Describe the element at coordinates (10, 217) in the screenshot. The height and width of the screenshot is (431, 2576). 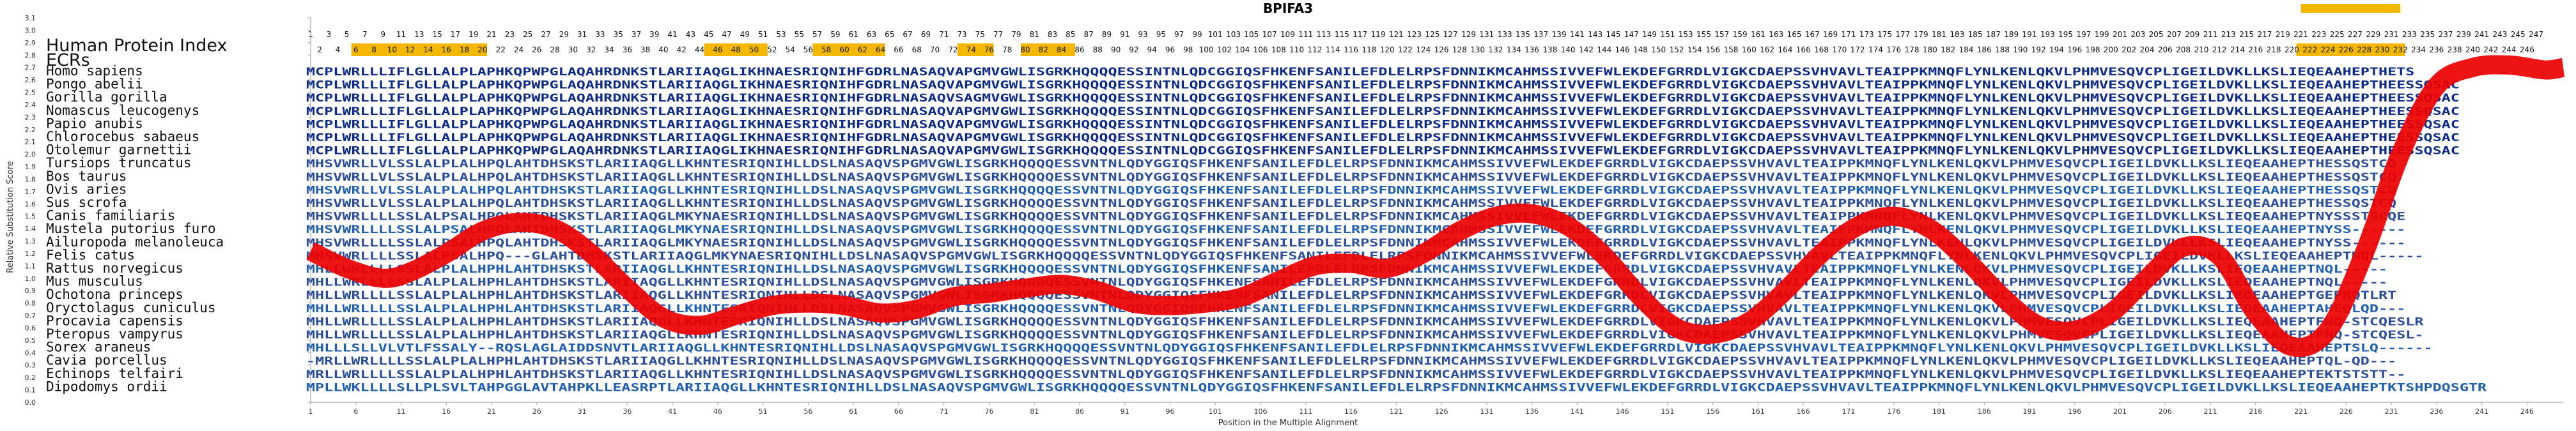
I see `y-axis-title: Relative Substitution Score` at that location.